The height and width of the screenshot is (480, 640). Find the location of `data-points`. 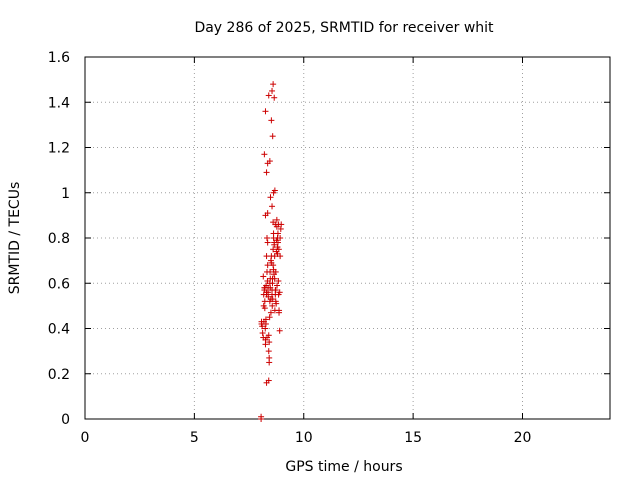

data-points is located at coordinates (271, 251).